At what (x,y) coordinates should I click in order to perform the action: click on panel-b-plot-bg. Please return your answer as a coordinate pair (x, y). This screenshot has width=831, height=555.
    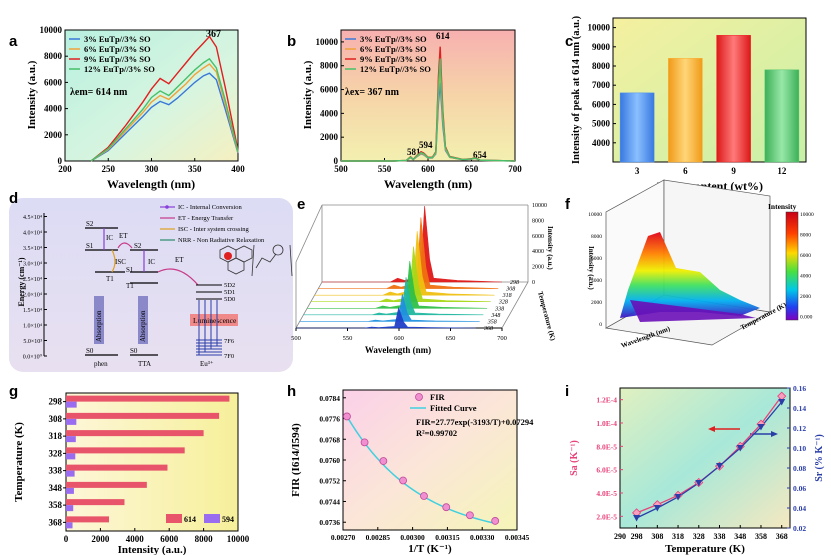
    Looking at the image, I should click on (428, 95).